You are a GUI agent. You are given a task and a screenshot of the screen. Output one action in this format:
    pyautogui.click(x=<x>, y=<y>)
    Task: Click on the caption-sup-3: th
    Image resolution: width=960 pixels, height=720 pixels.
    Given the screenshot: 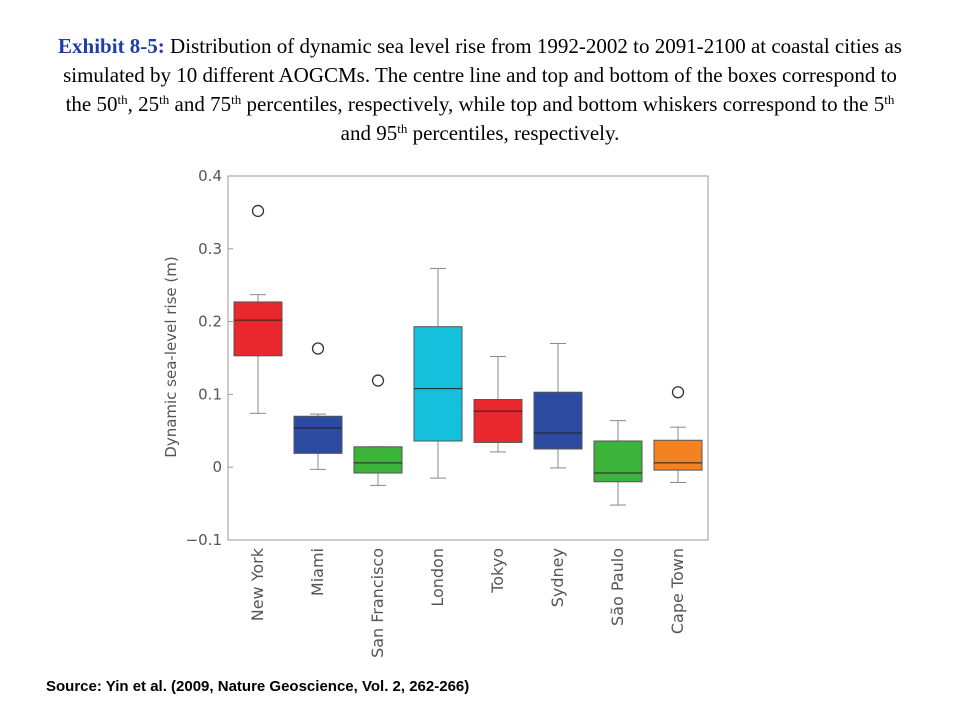 What is the action you would take?
    pyautogui.click(x=236, y=99)
    